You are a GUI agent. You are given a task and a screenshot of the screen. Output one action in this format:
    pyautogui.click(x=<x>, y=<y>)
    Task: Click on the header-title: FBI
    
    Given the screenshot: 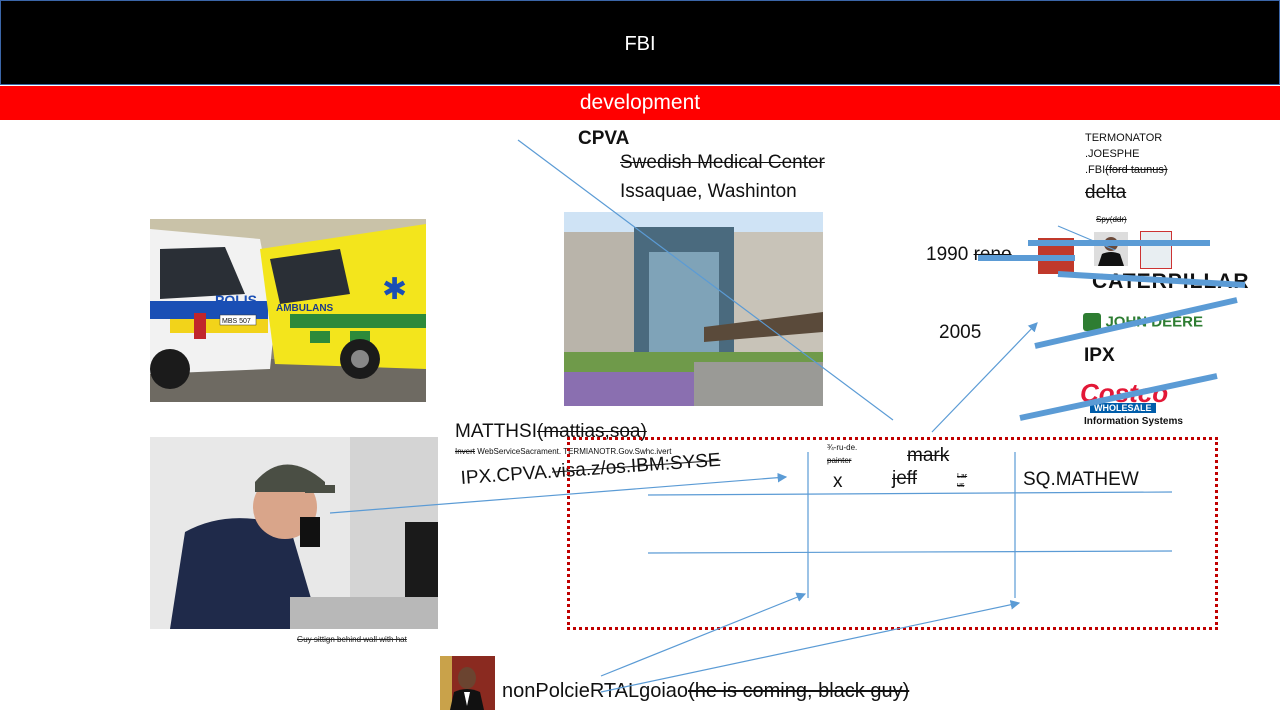 What is the action you would take?
    pyautogui.click(x=640, y=44)
    